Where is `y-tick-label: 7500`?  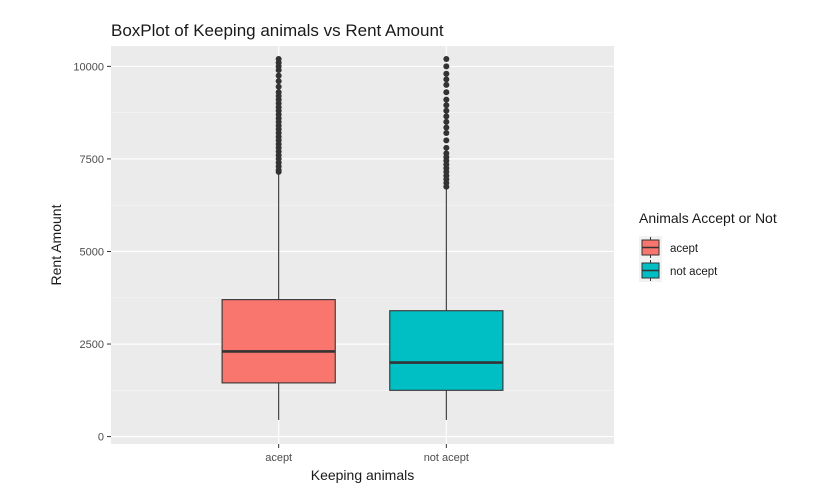 y-tick-label: 7500 is located at coordinates (92, 160).